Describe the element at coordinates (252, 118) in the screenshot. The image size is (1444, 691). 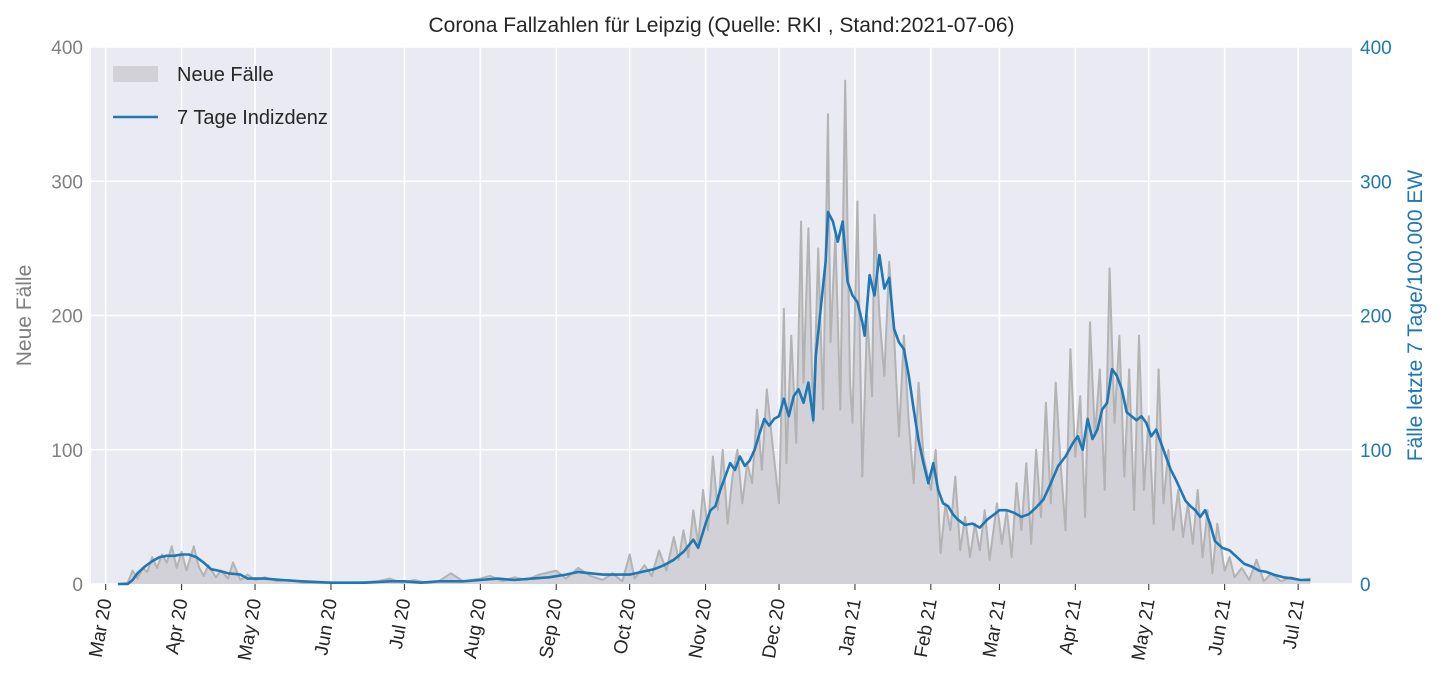
I see `legend-label-indizdenz: 7 Tage Indizdenz` at that location.